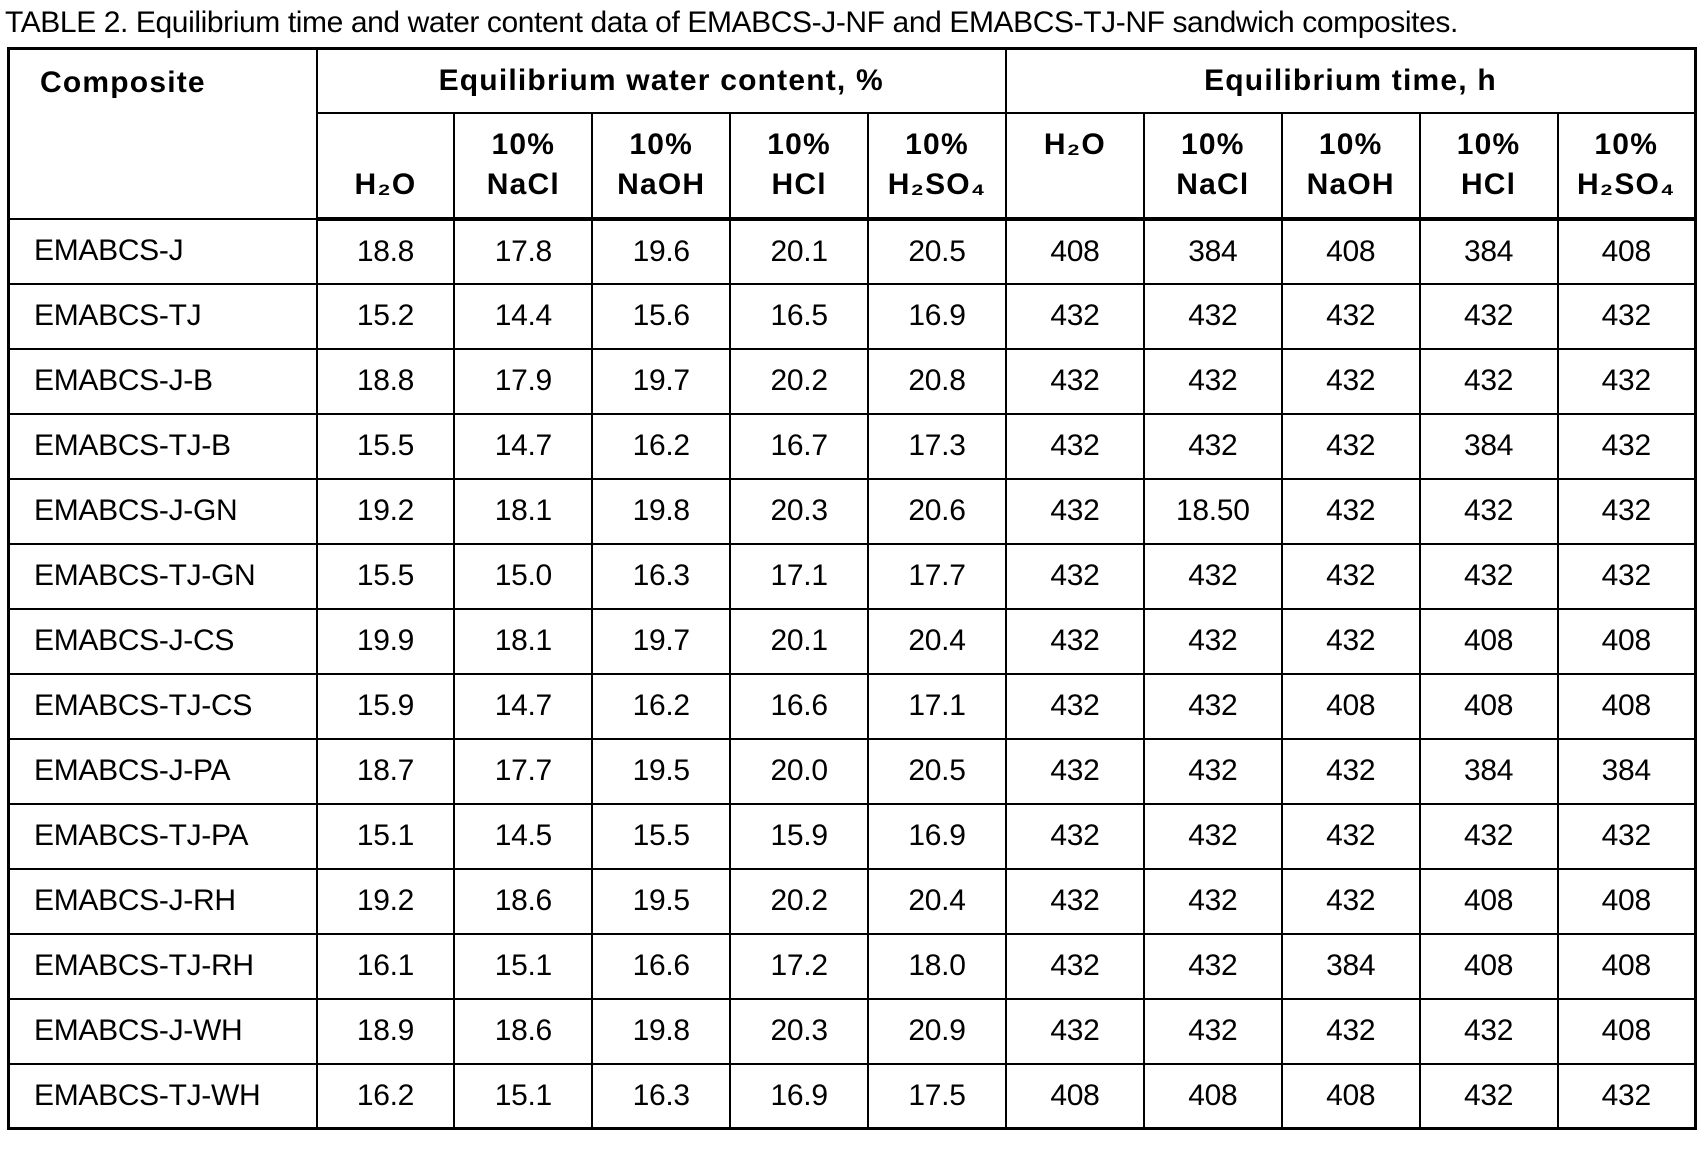 This screenshot has width=1705, height=1171. What do you see at coordinates (937, 966) in the screenshot?
I see `water-content-value: 18.0` at bounding box center [937, 966].